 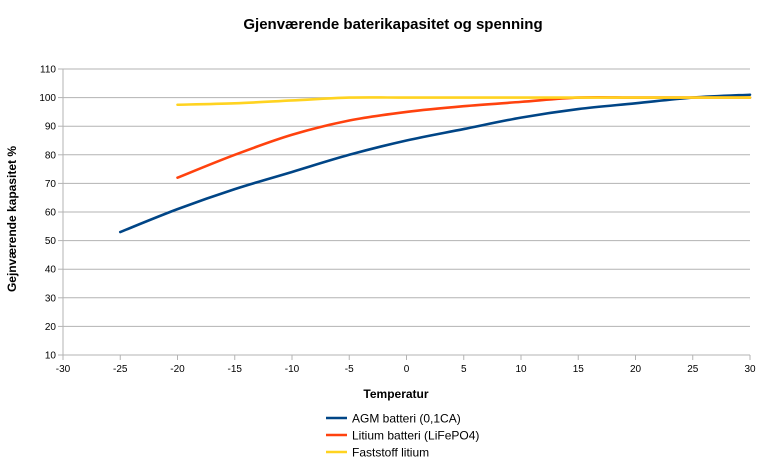 I want to click on y-tick-label-0: 10, so click(x=51, y=356).